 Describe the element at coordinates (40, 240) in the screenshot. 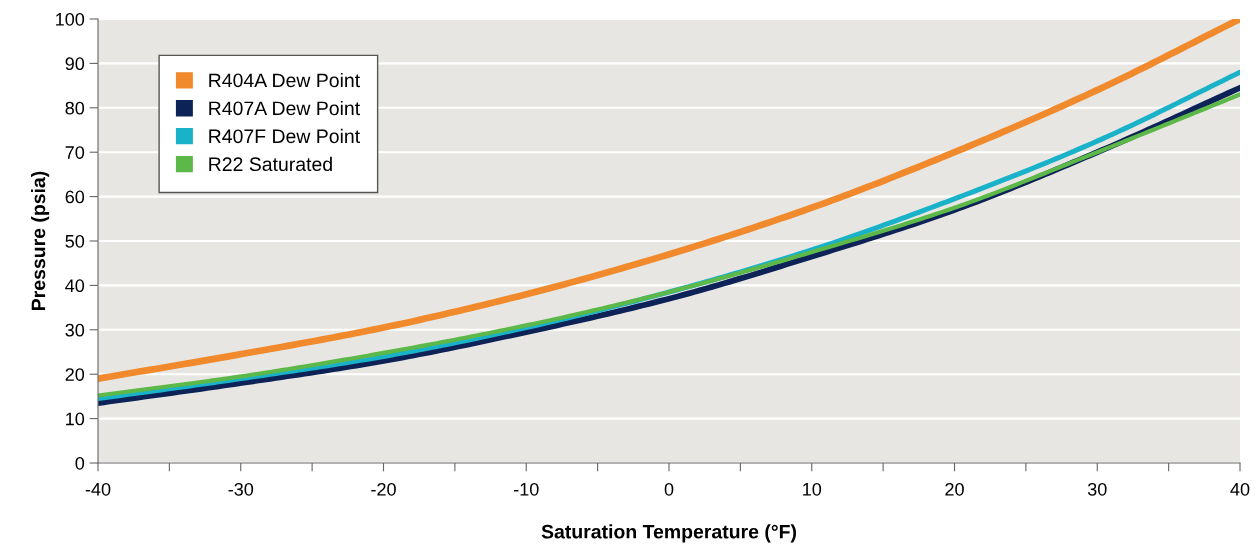

I see `y-axis-title: Pressure (psia)` at that location.